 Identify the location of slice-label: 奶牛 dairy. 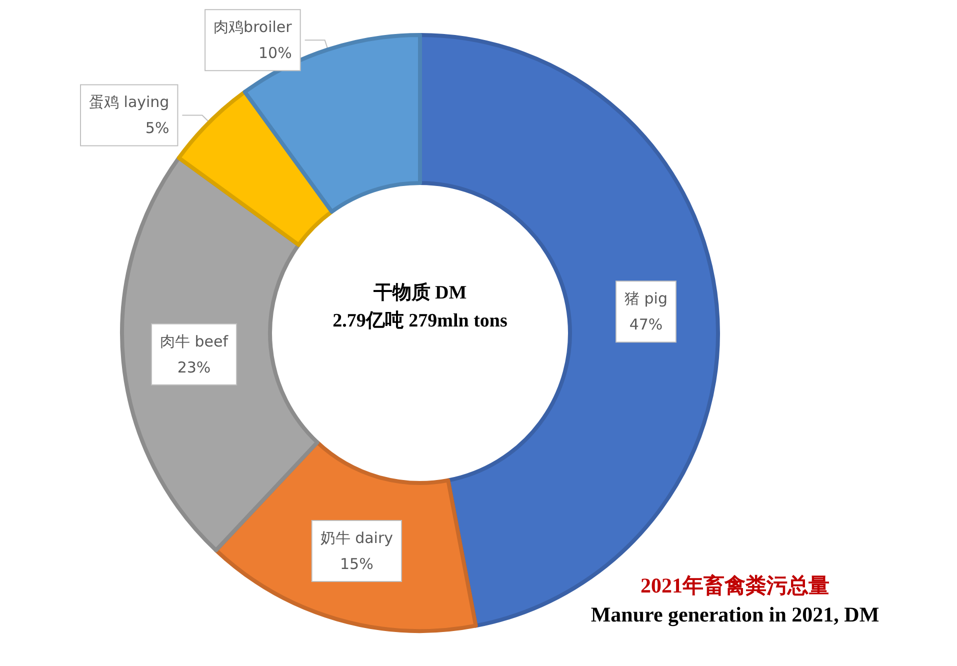
(357, 537).